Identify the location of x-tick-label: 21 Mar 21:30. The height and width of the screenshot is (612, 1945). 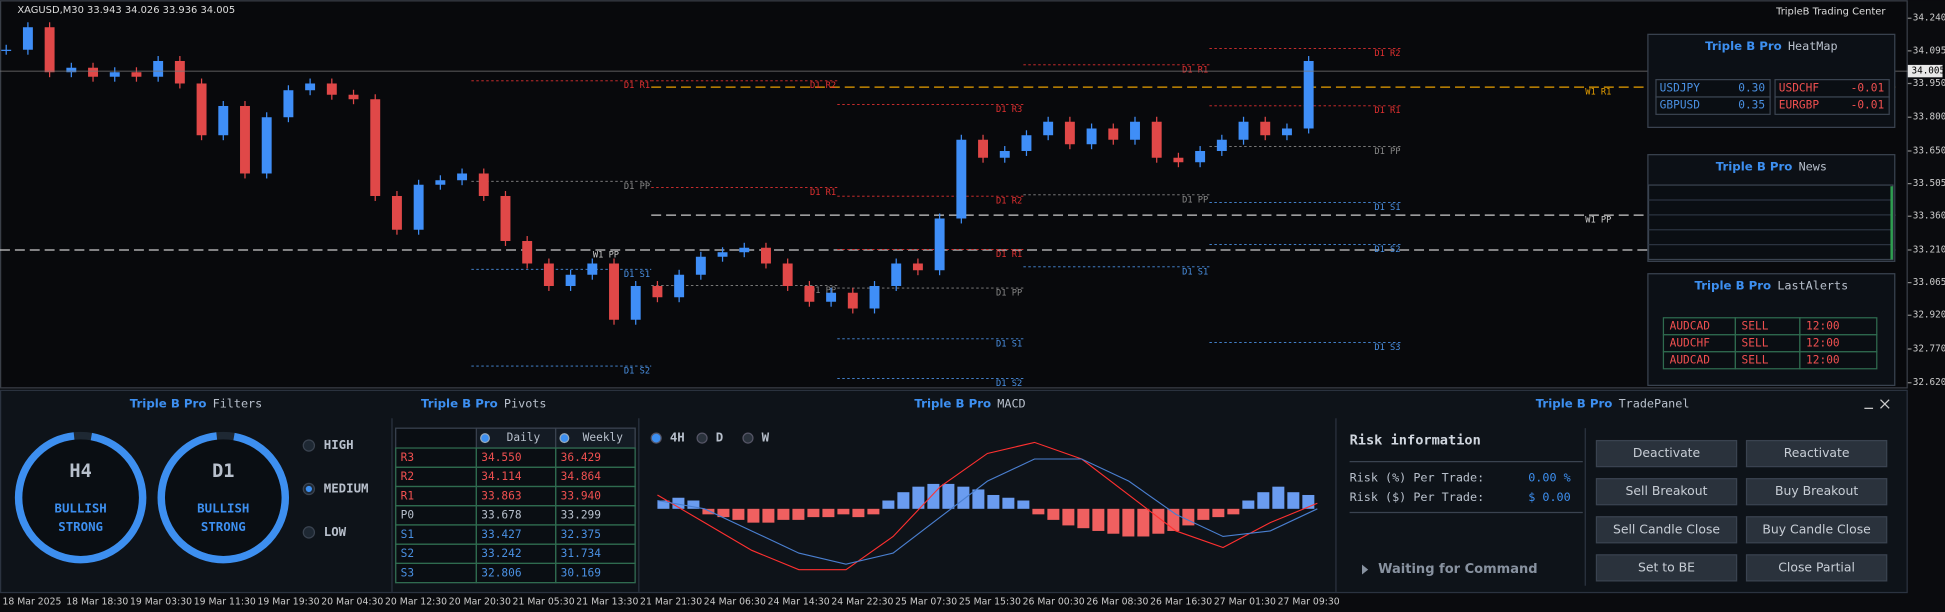
(671, 601).